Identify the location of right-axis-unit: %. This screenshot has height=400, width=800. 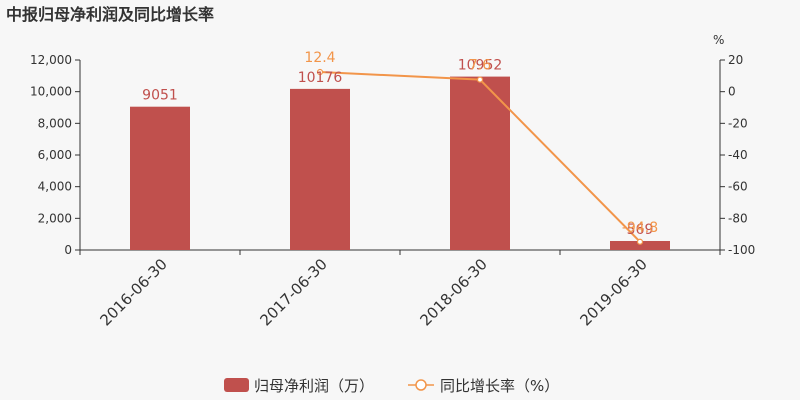
(718, 40).